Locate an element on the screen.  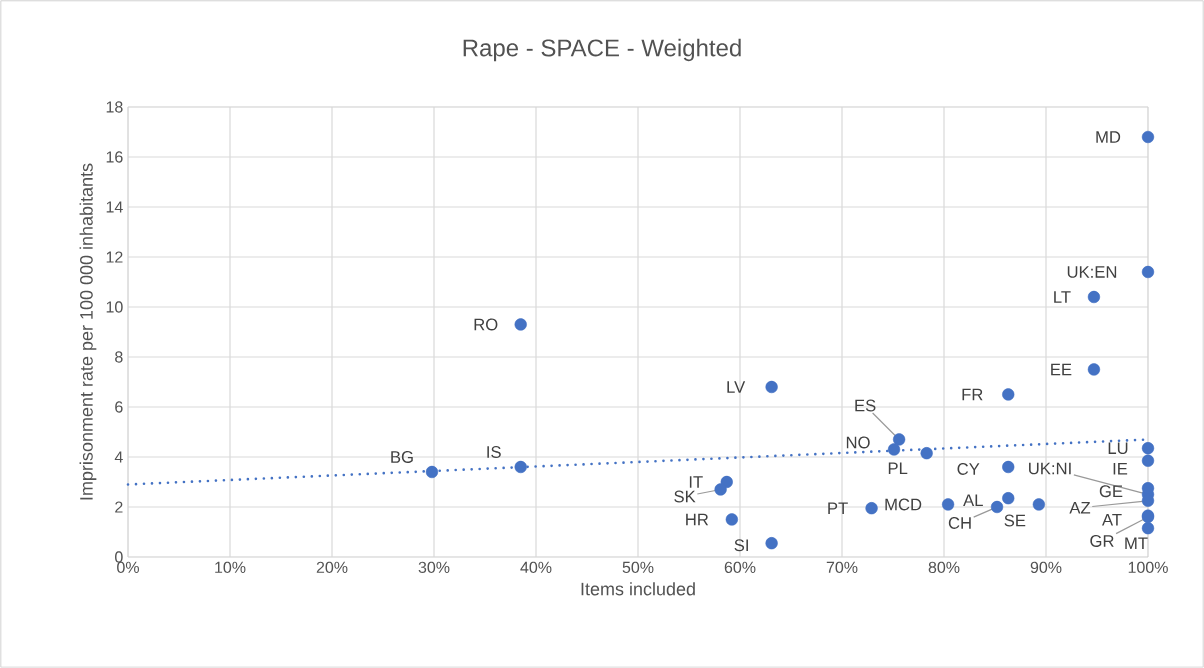
y-tick-label: 4 is located at coordinates (118, 457).